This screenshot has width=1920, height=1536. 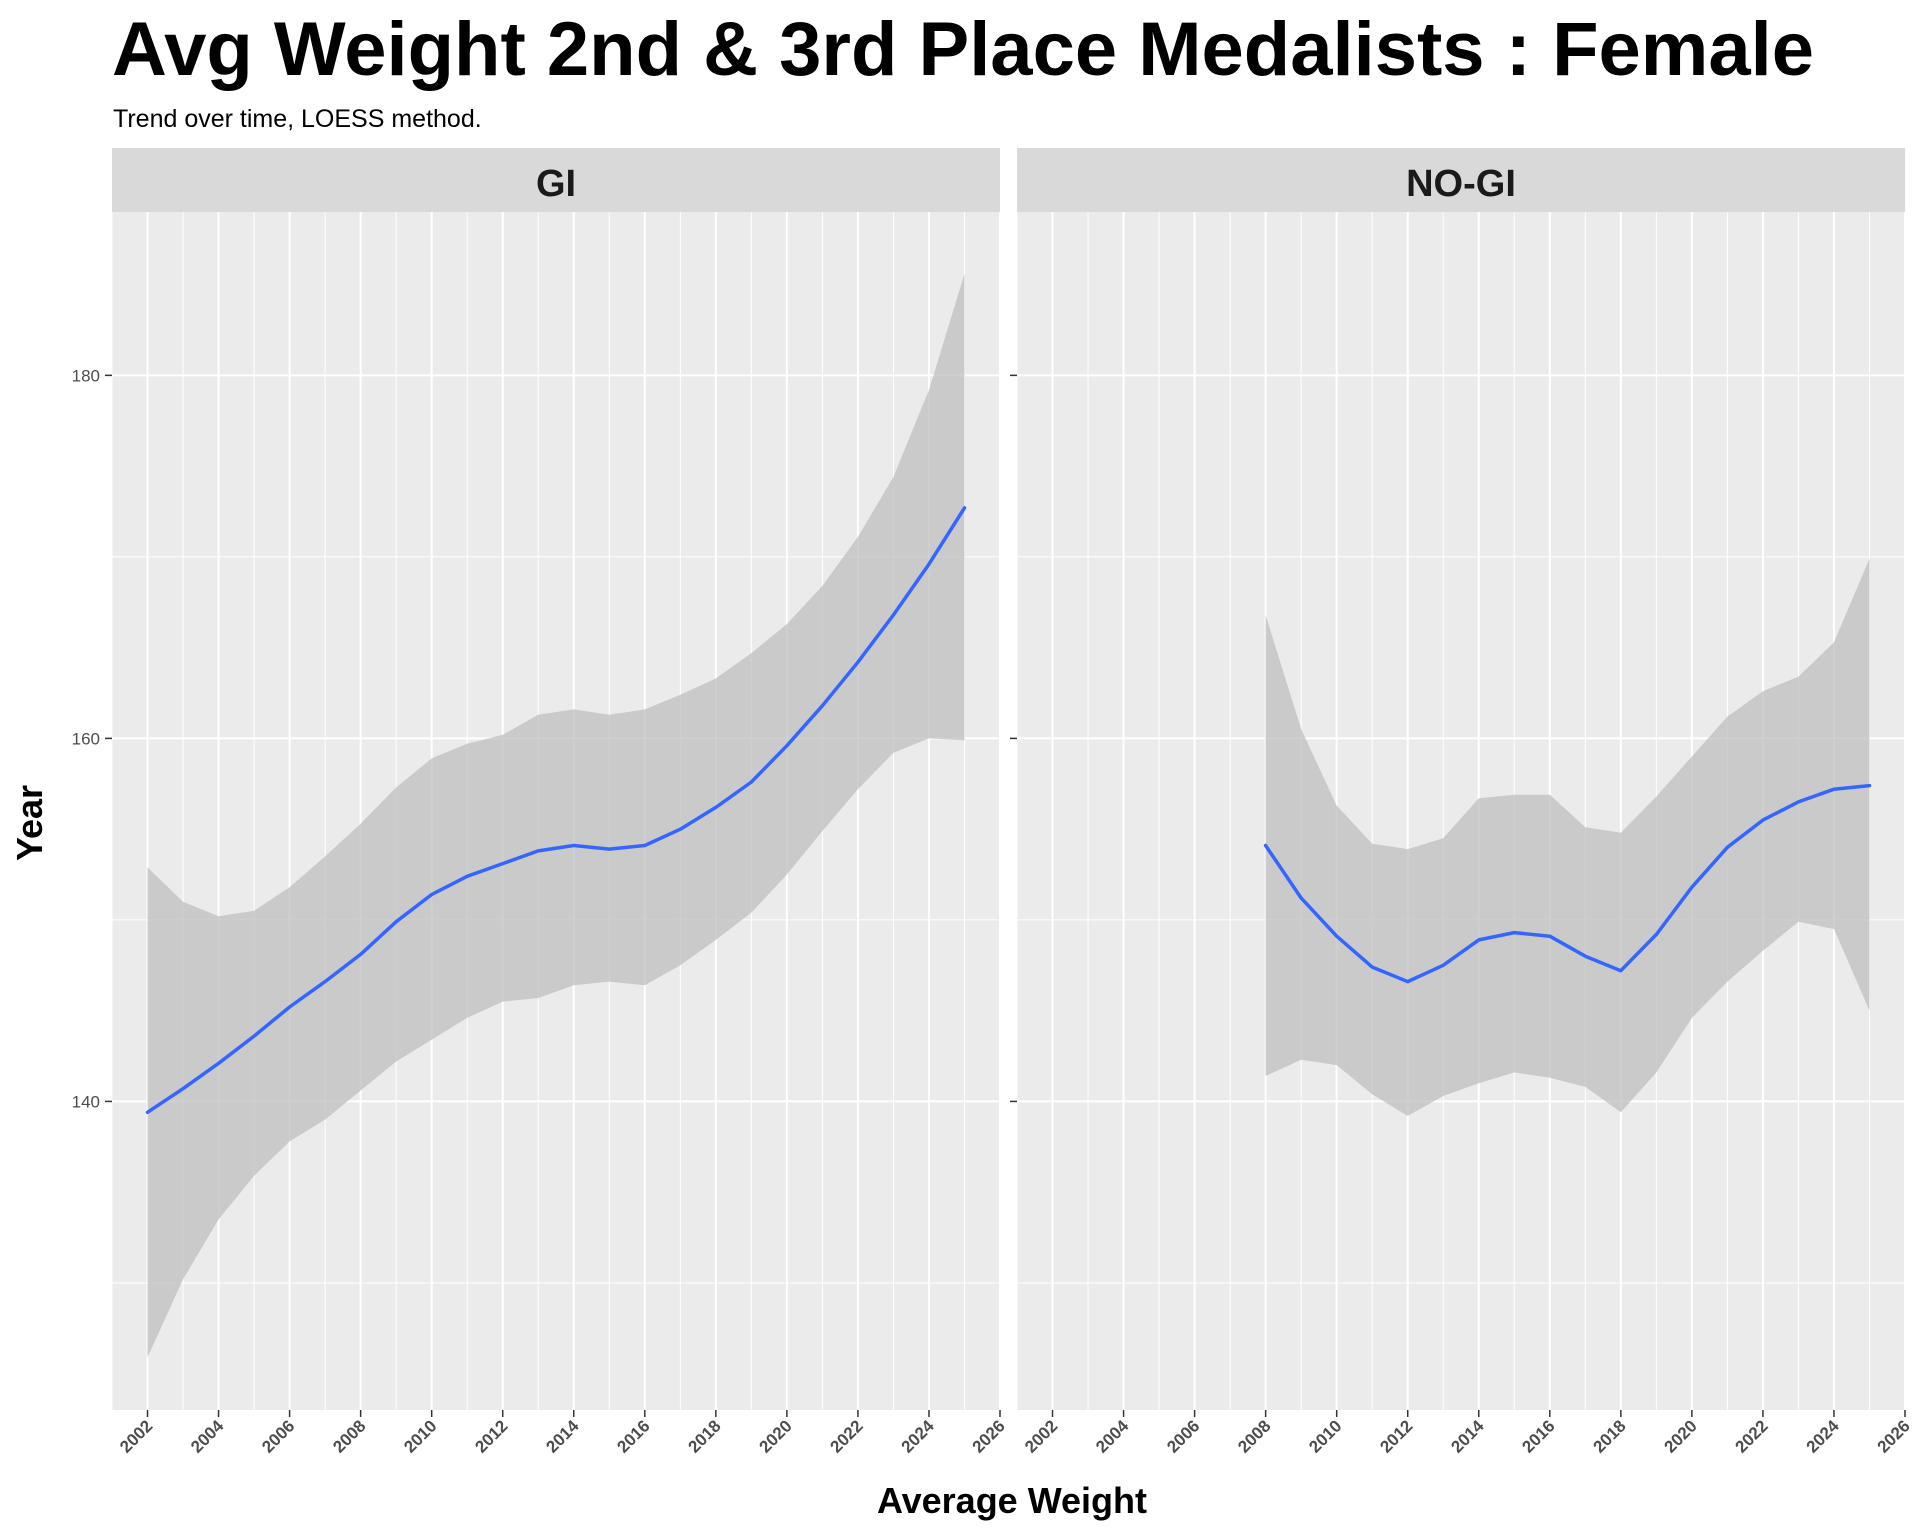 I want to click on data-point-no-gi-2014, so click(x=1479, y=940).